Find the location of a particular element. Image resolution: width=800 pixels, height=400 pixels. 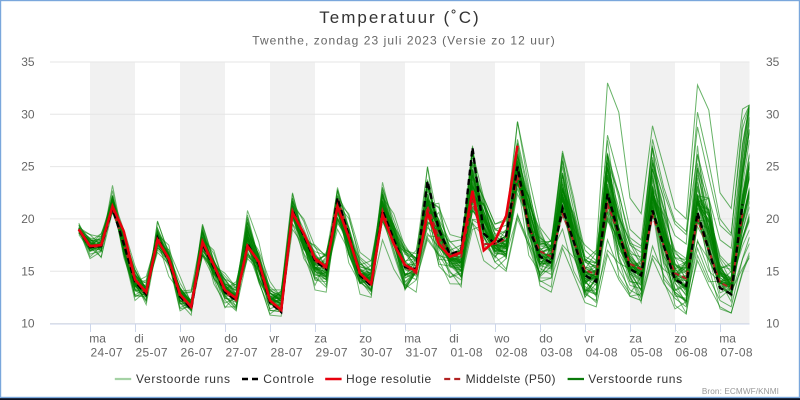

svg-text: 27-07 is located at coordinates (242, 352).